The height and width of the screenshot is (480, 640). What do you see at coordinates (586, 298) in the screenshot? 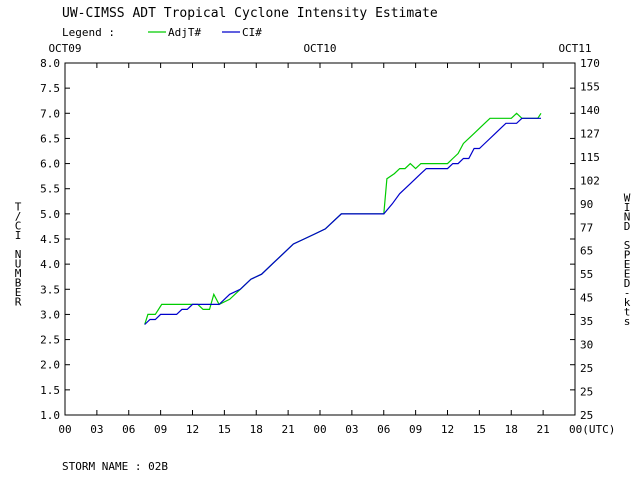
I see `y2-tick-label: 45` at bounding box center [586, 298].